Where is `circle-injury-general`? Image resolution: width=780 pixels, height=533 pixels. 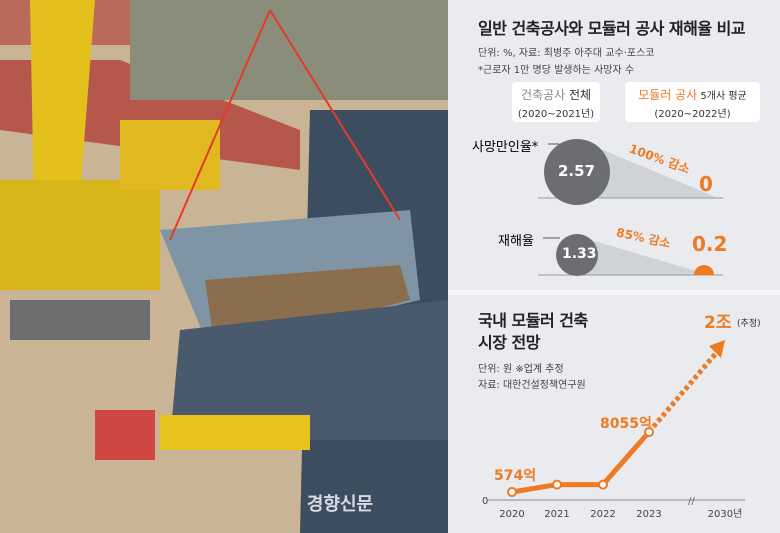 circle-injury-general is located at coordinates (577, 255).